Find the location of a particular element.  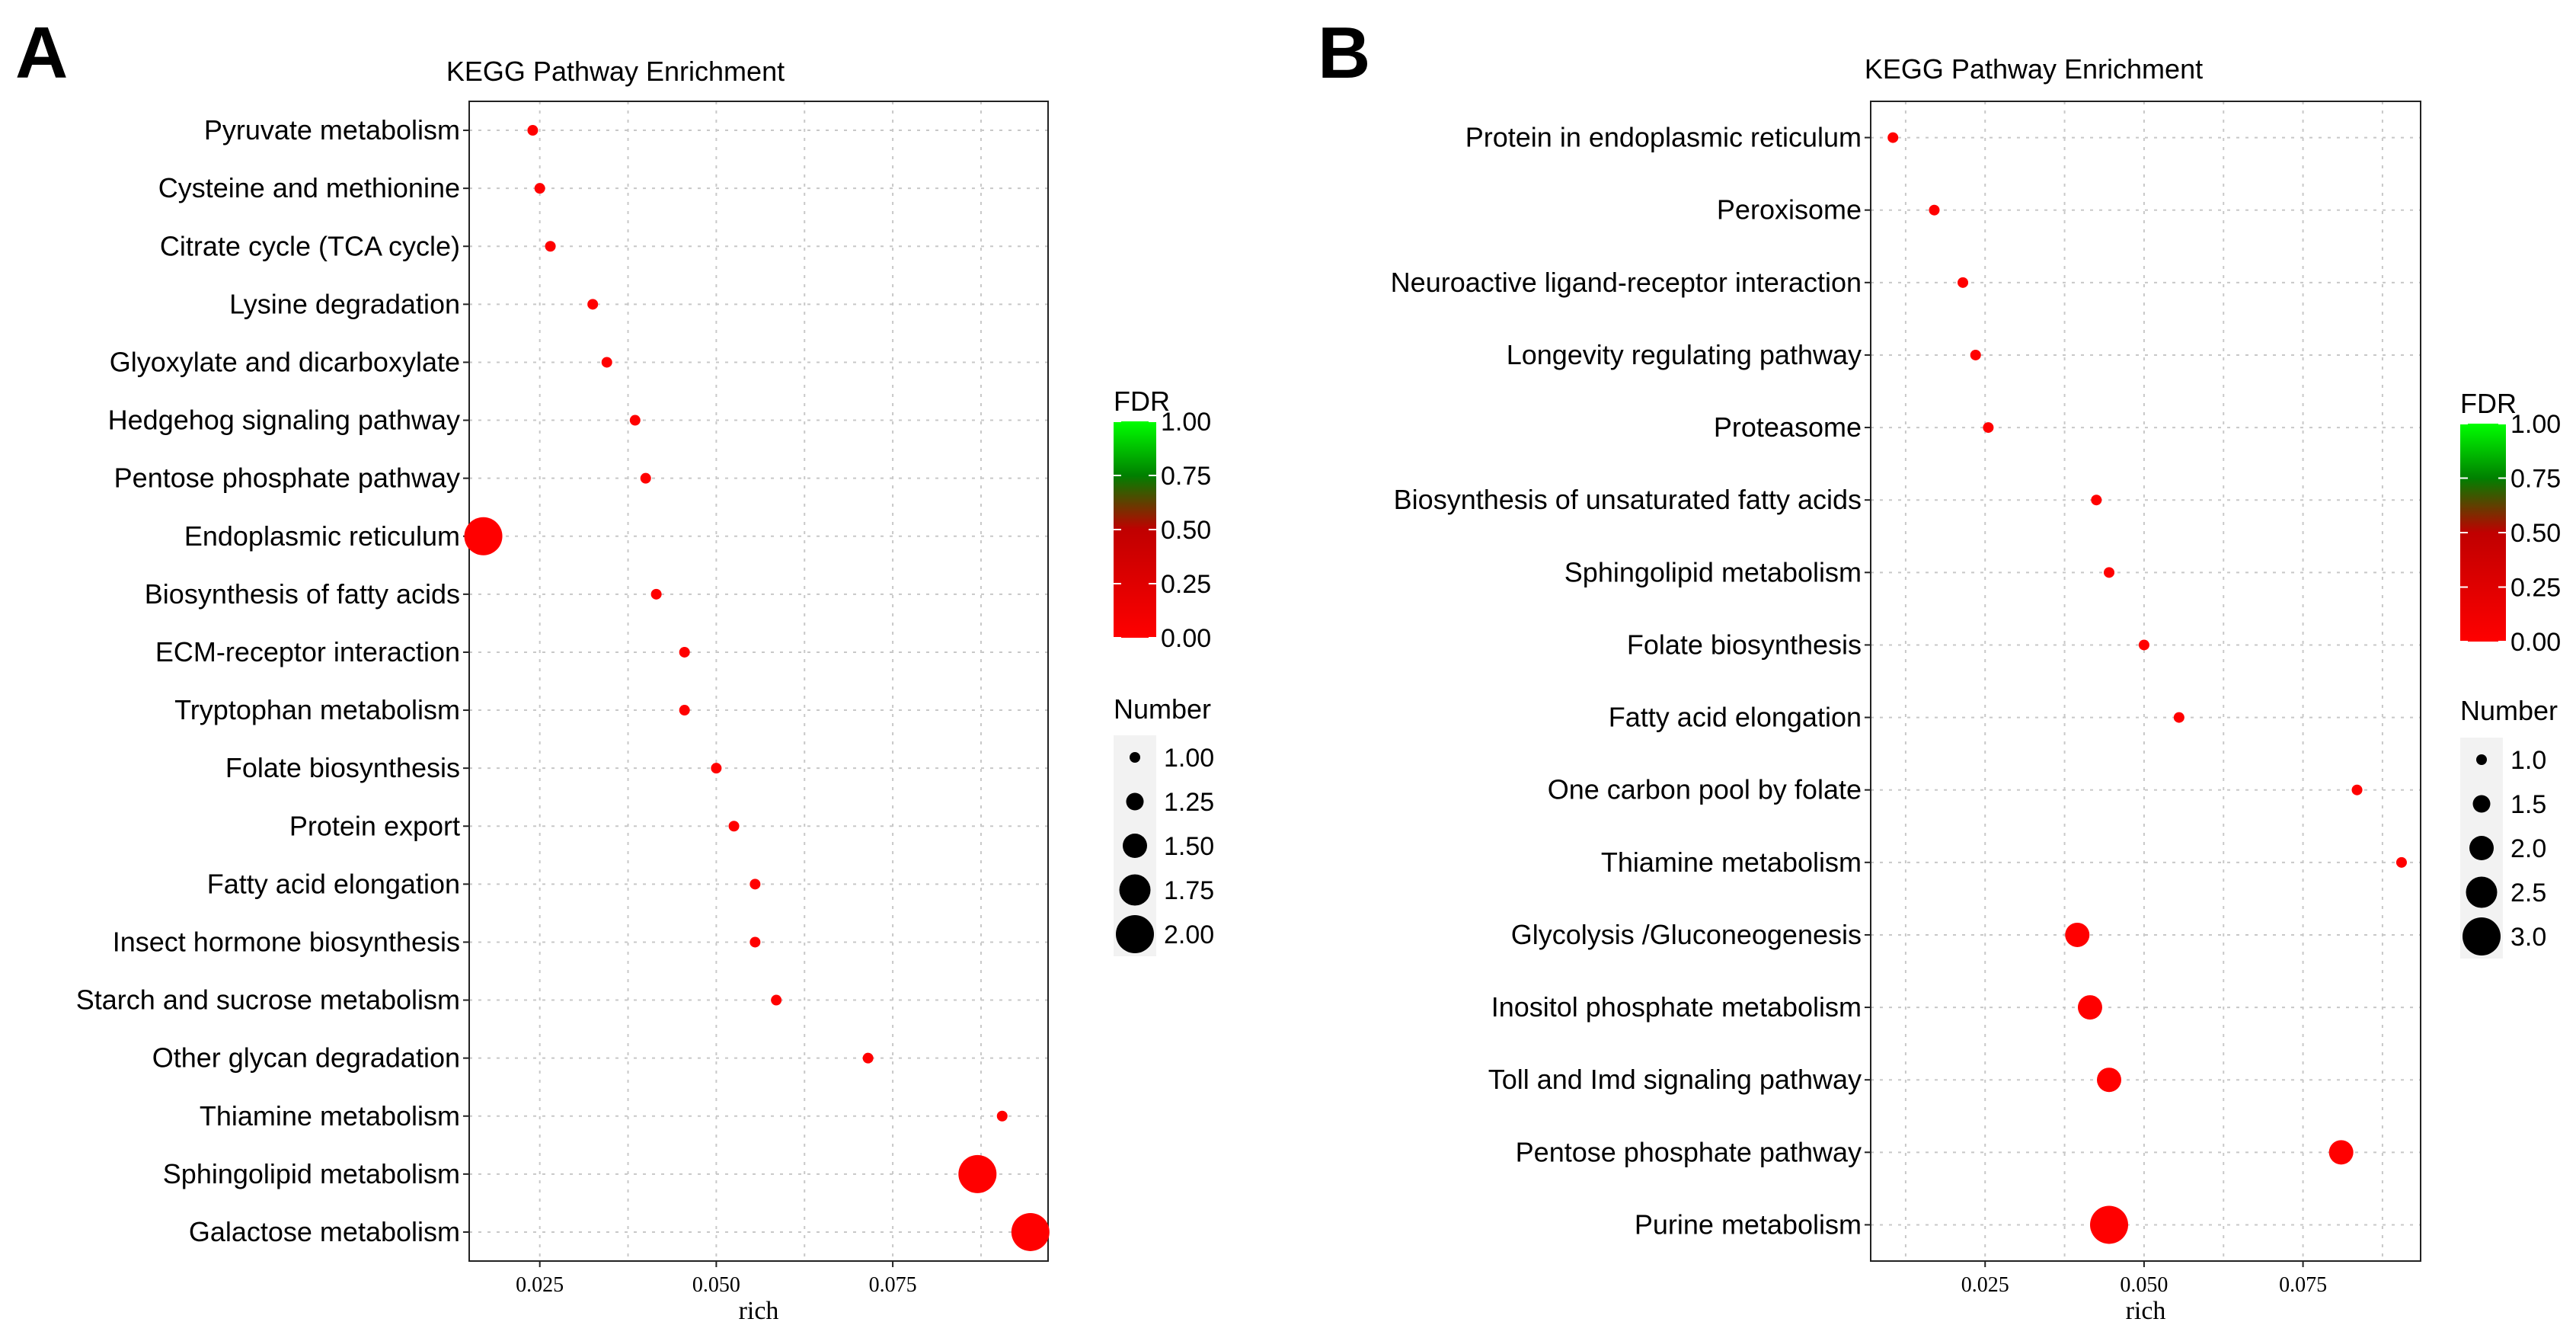

x-tick-label: 0.075 is located at coordinates (2303, 1285).